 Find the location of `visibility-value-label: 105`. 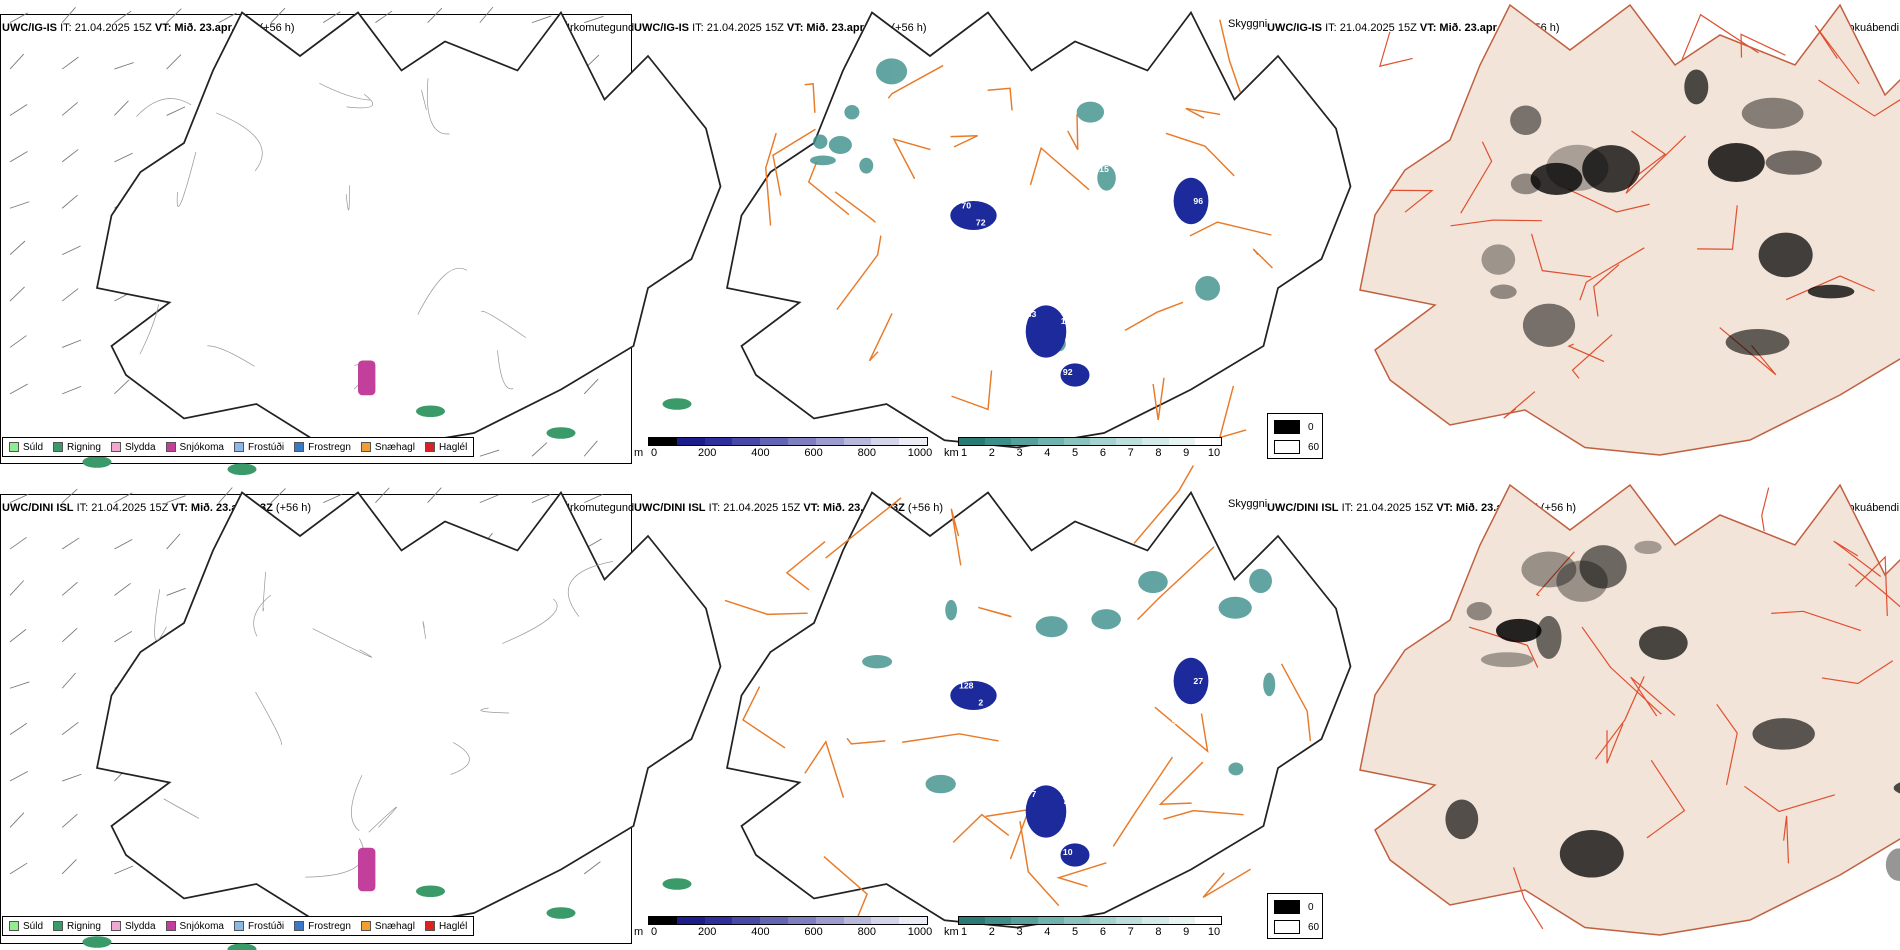

visibility-value-label: 105 is located at coordinates (1133, 751).